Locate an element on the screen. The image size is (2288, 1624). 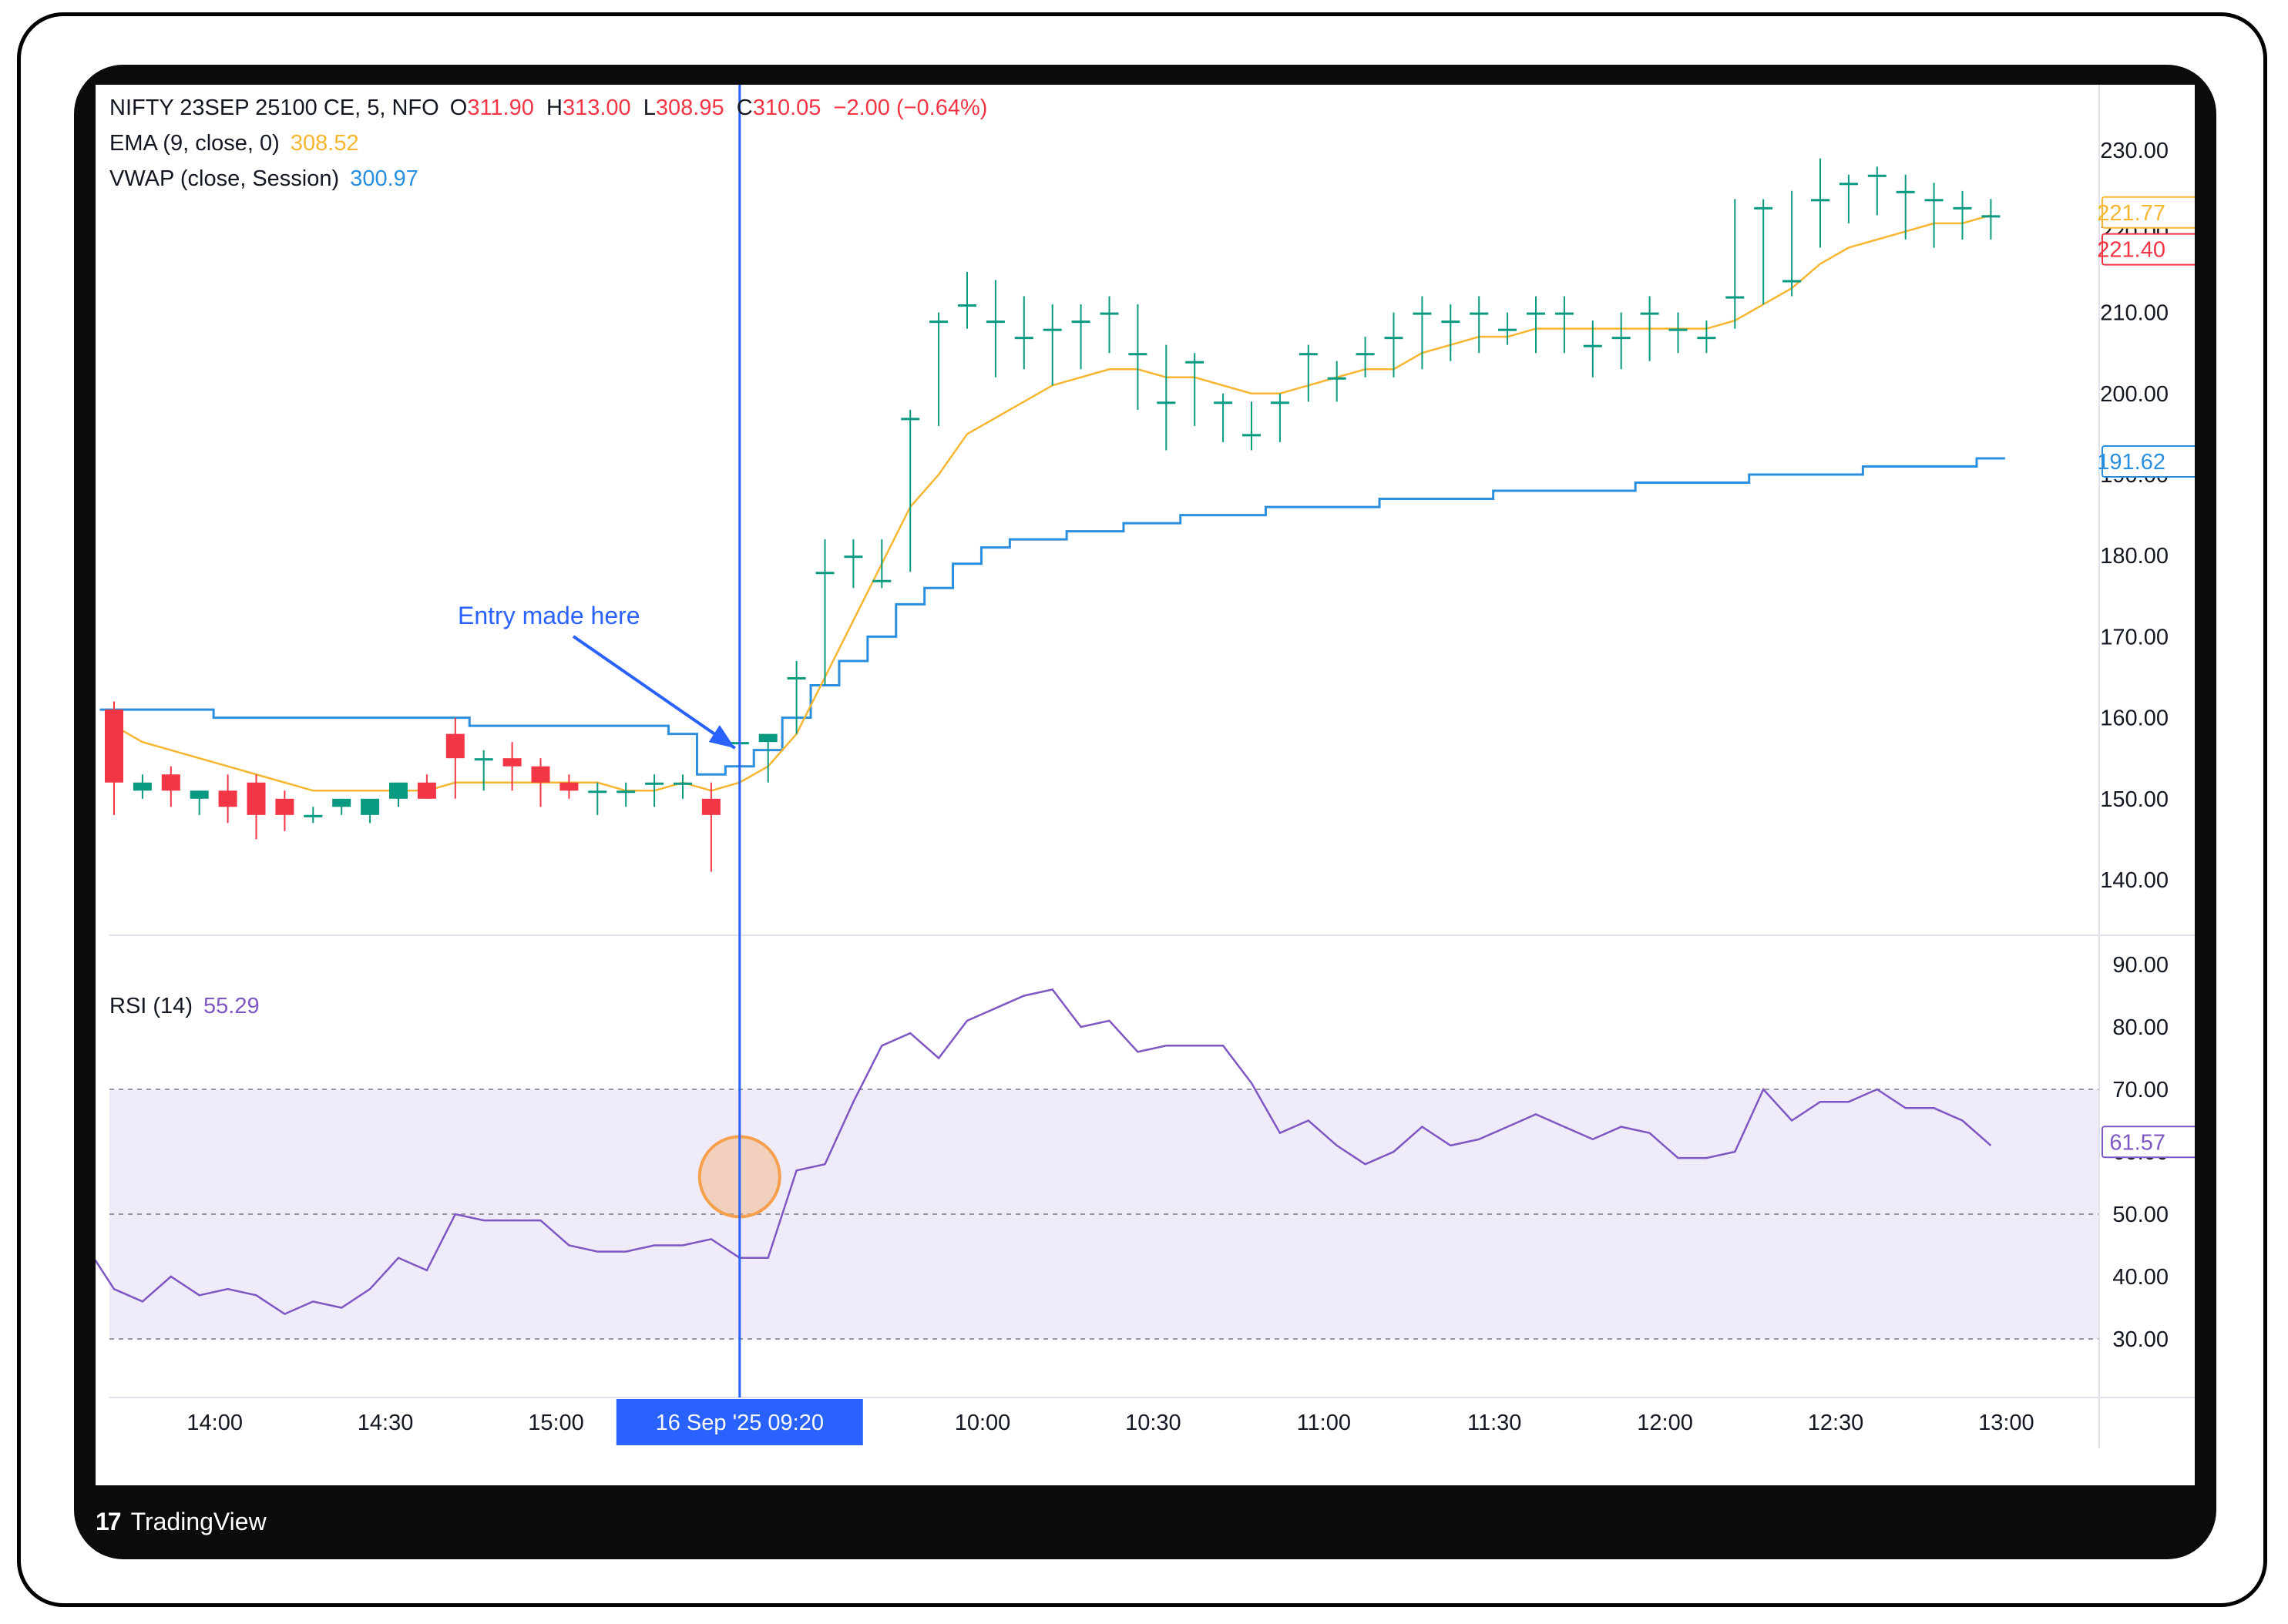
time-tick-label: 13:00 is located at coordinates (2006, 1423).